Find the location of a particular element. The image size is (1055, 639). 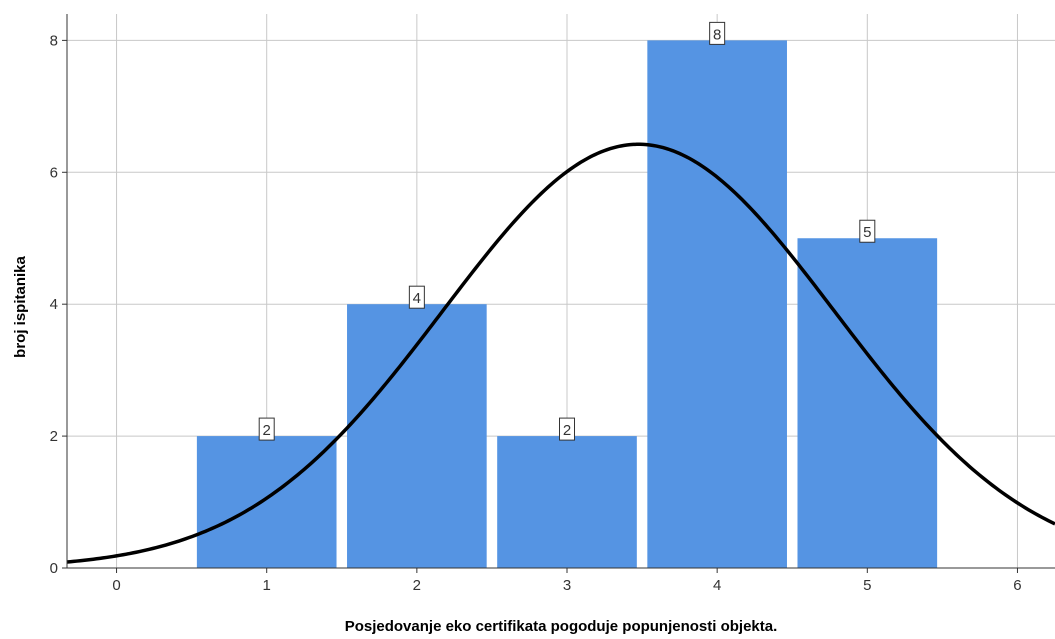

y-tick-label: 6 is located at coordinates (54, 172).